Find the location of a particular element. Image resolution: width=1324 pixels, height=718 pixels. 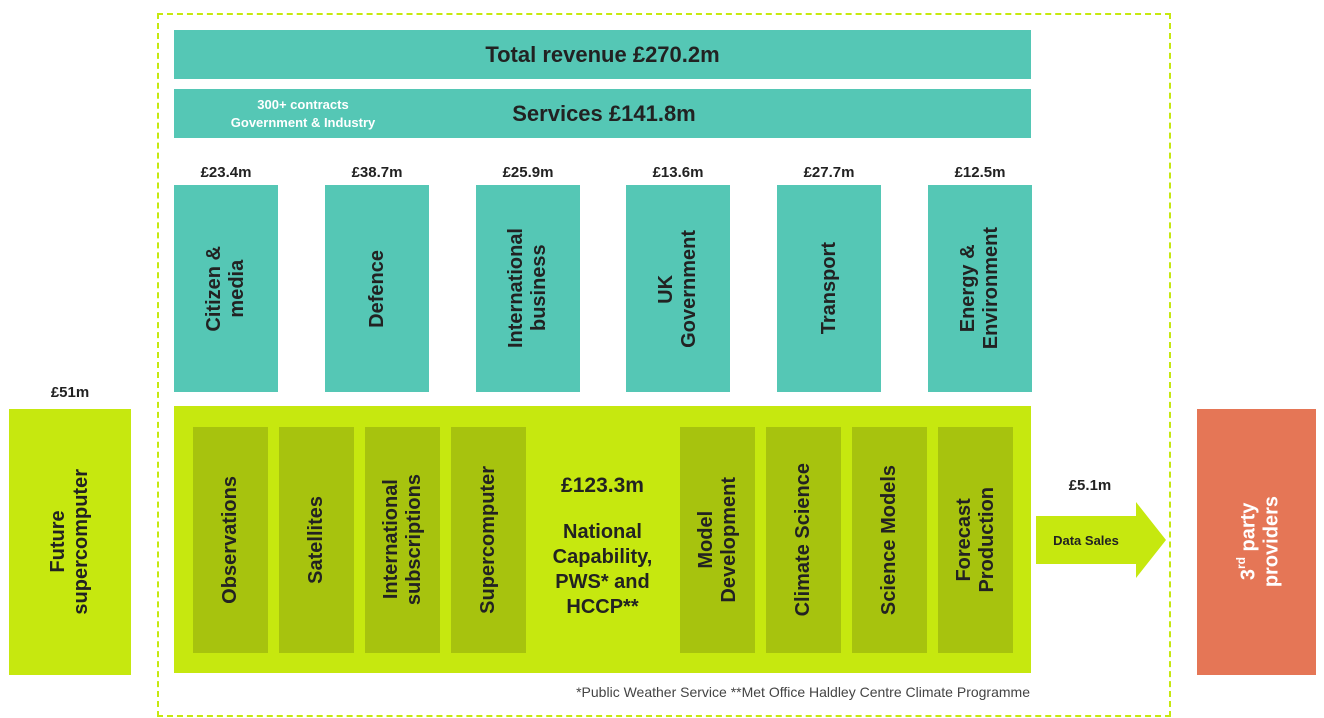

national-capability-line: PWS* and is located at coordinates (602, 581).